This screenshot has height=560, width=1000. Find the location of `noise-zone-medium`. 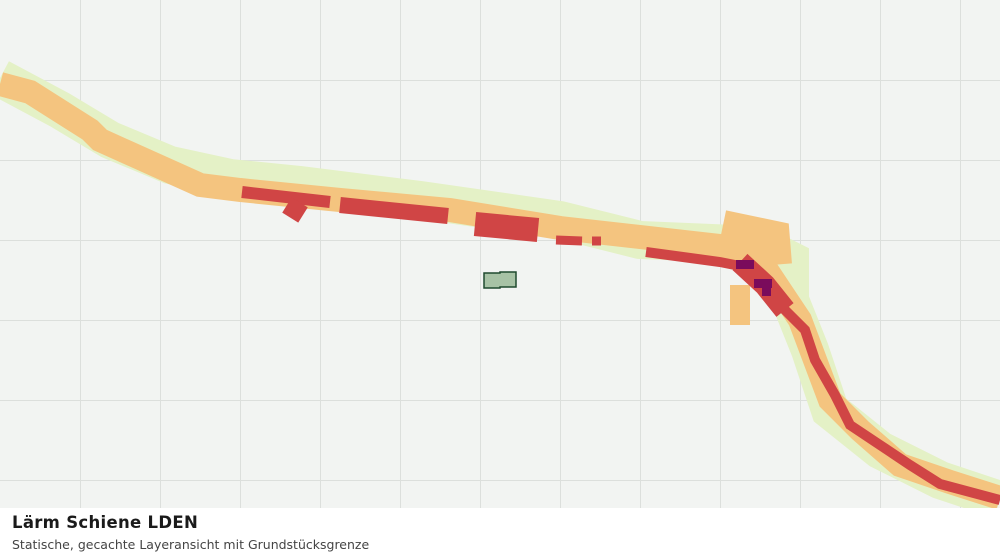

noise-zone-medium is located at coordinates (754, 238).